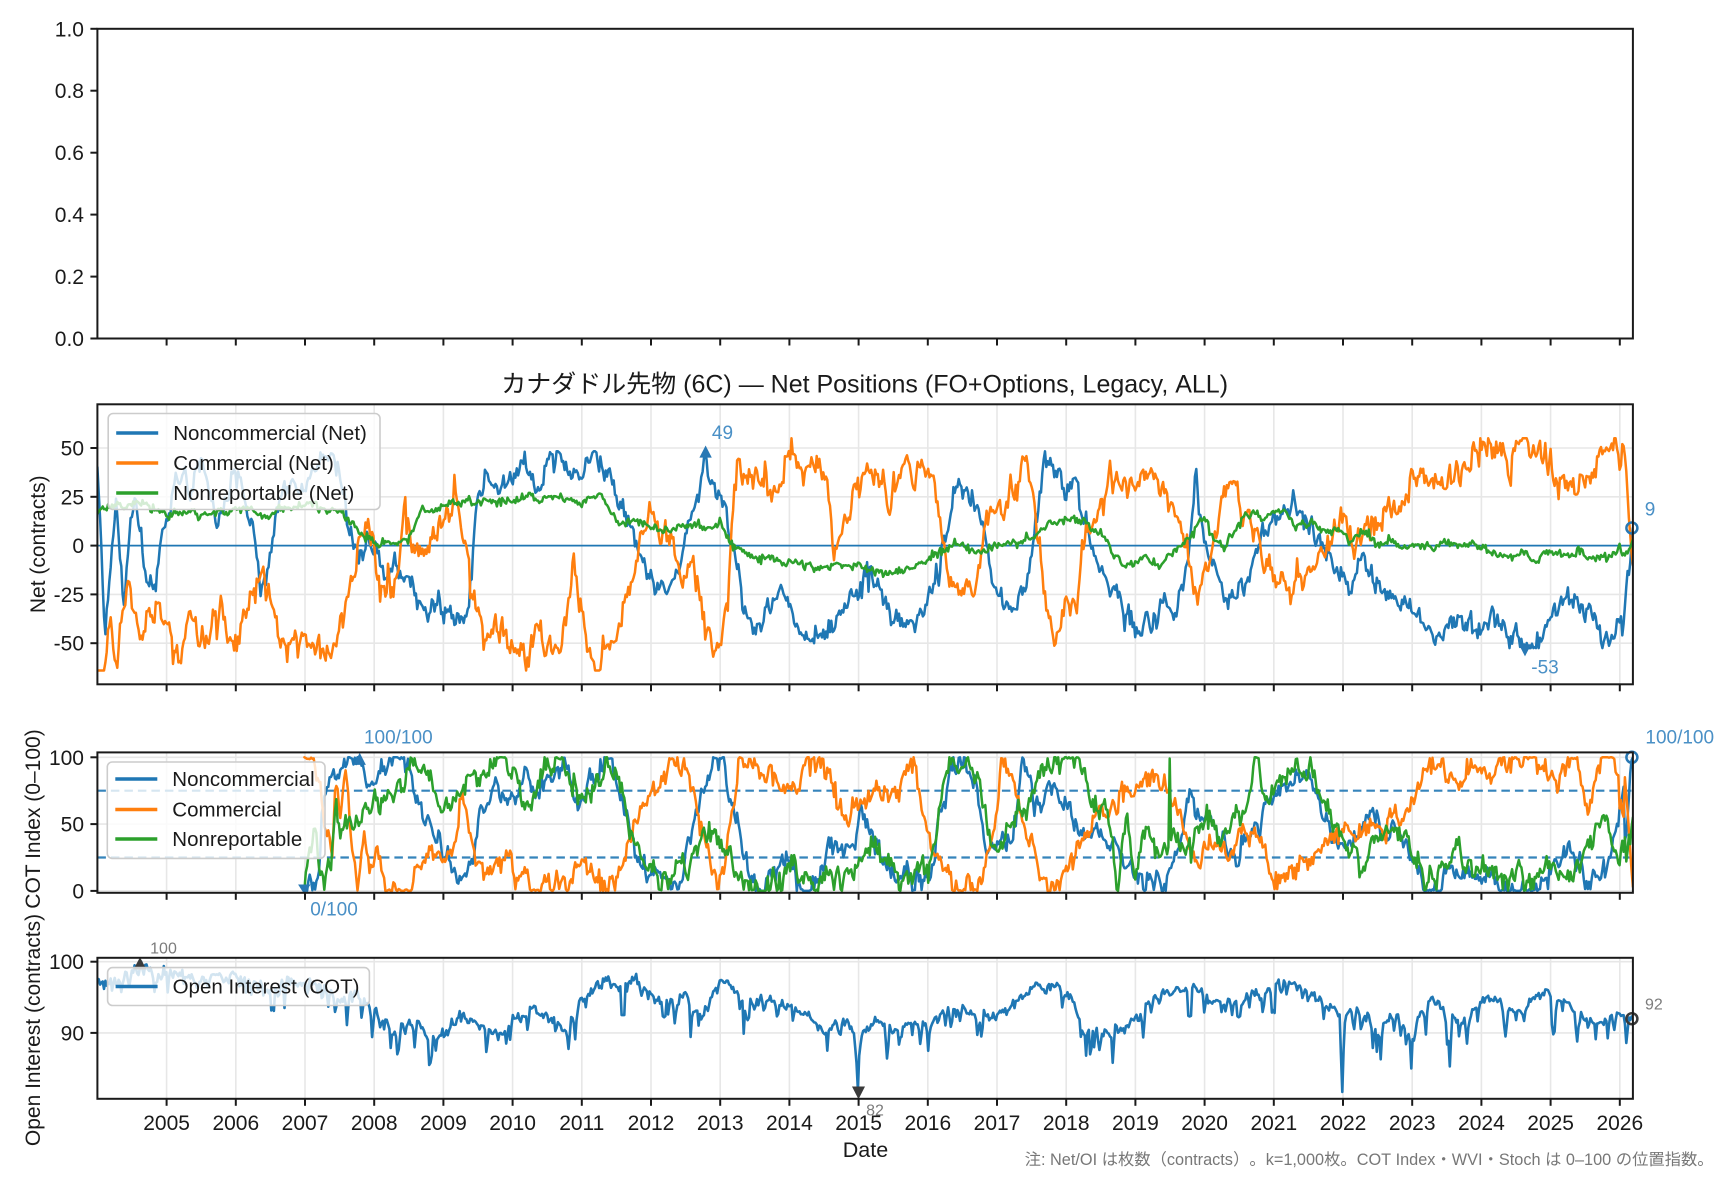  I want to click on svg-text: 2024, so click(1481, 1123).